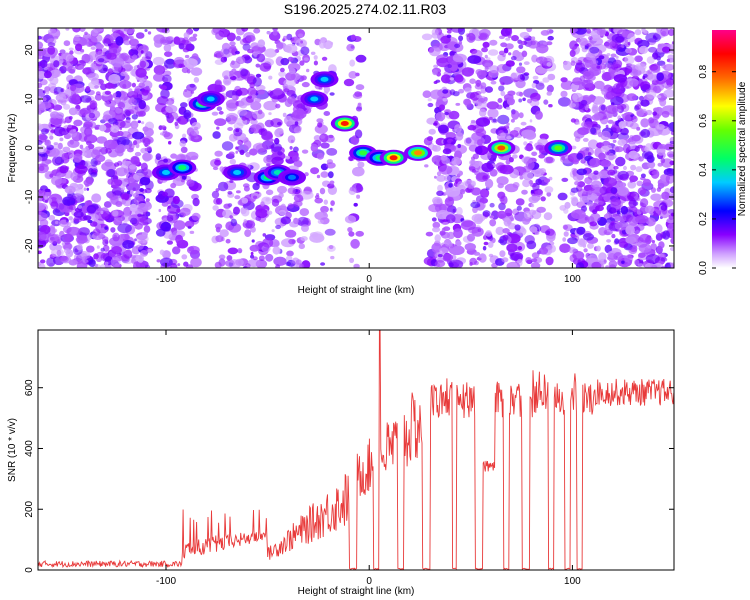 The height and width of the screenshot is (600, 750). I want to click on spectrogram-signal-blob, so click(210, 99).